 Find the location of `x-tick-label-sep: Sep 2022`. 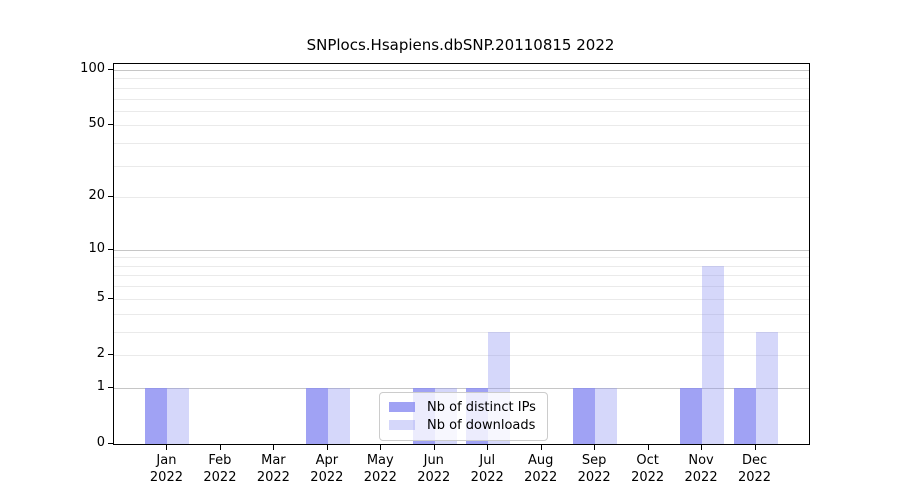

x-tick-label-sep: Sep 2022 is located at coordinates (594, 469).